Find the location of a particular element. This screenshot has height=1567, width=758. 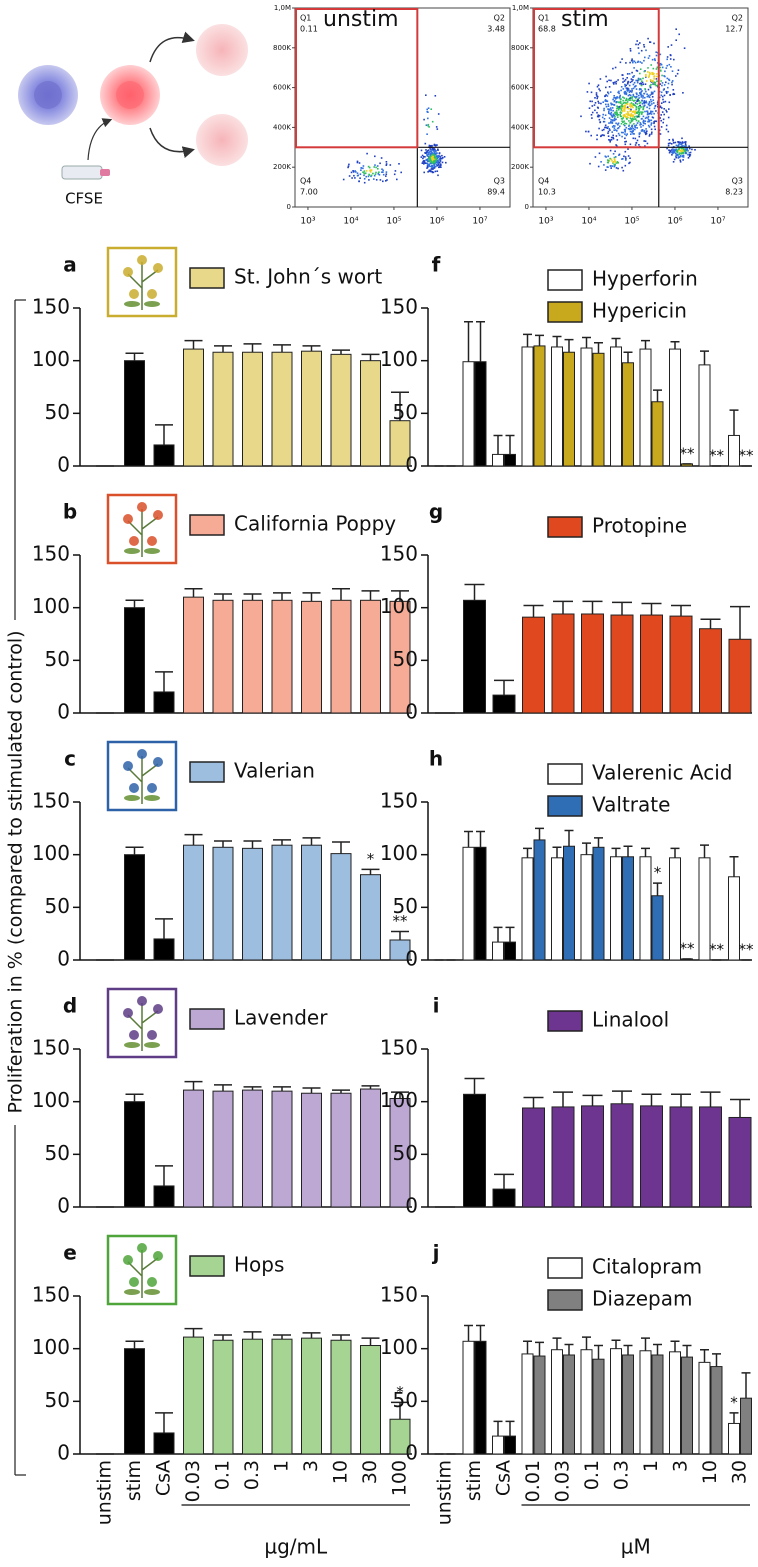

panel-letter: h is located at coordinates (436, 759).